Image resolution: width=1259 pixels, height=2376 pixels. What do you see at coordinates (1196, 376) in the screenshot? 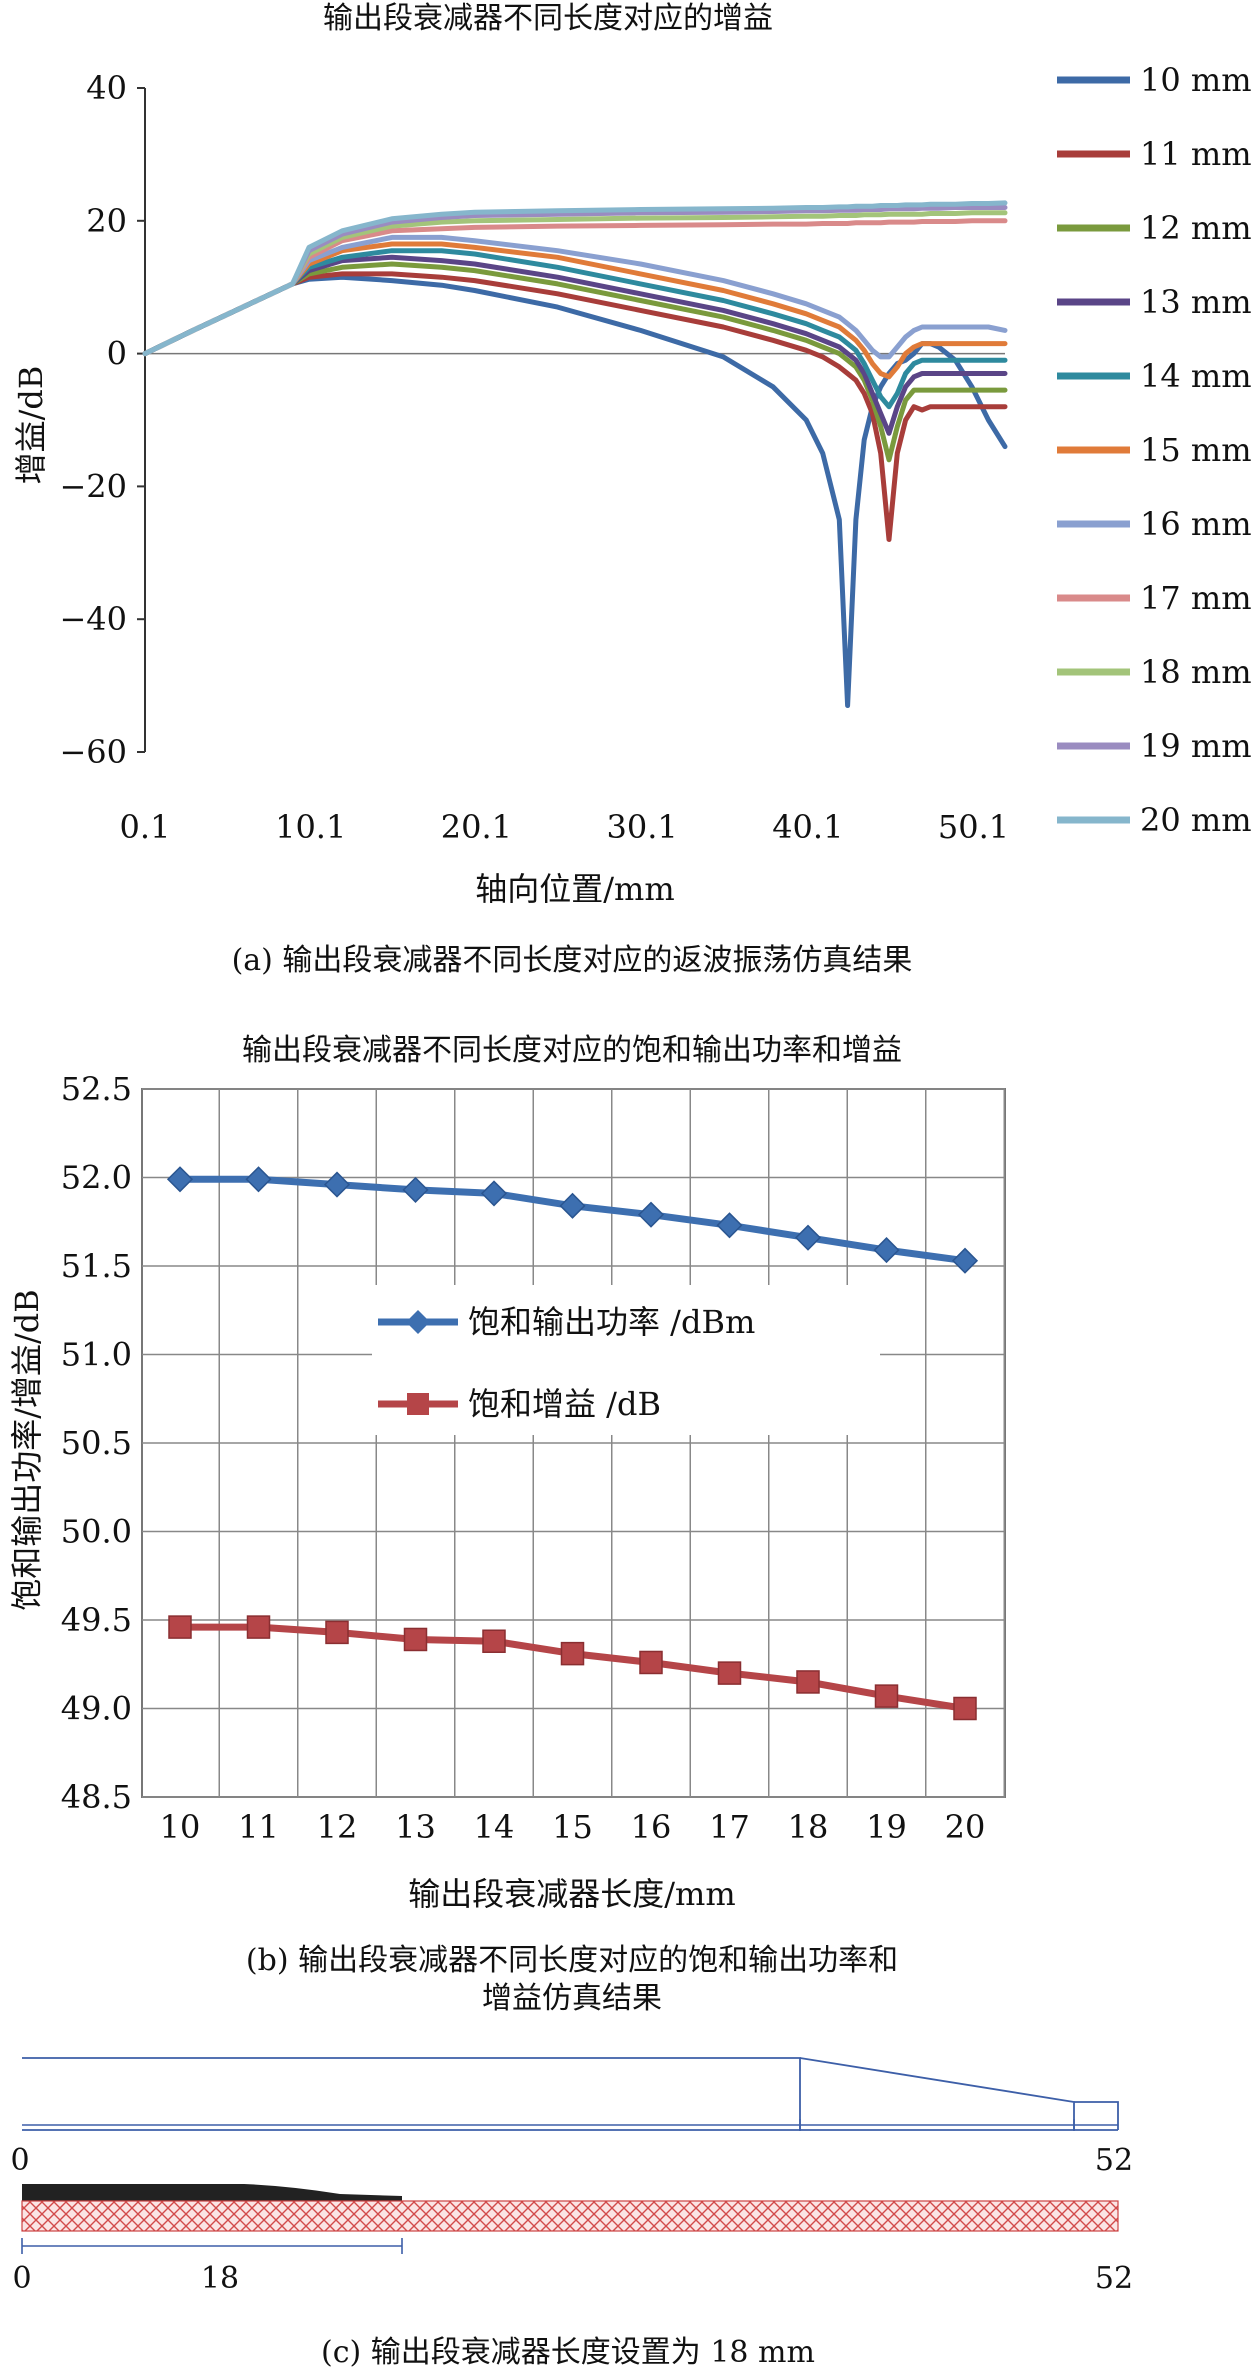
I see `legend-label: 14 mm` at bounding box center [1196, 376].